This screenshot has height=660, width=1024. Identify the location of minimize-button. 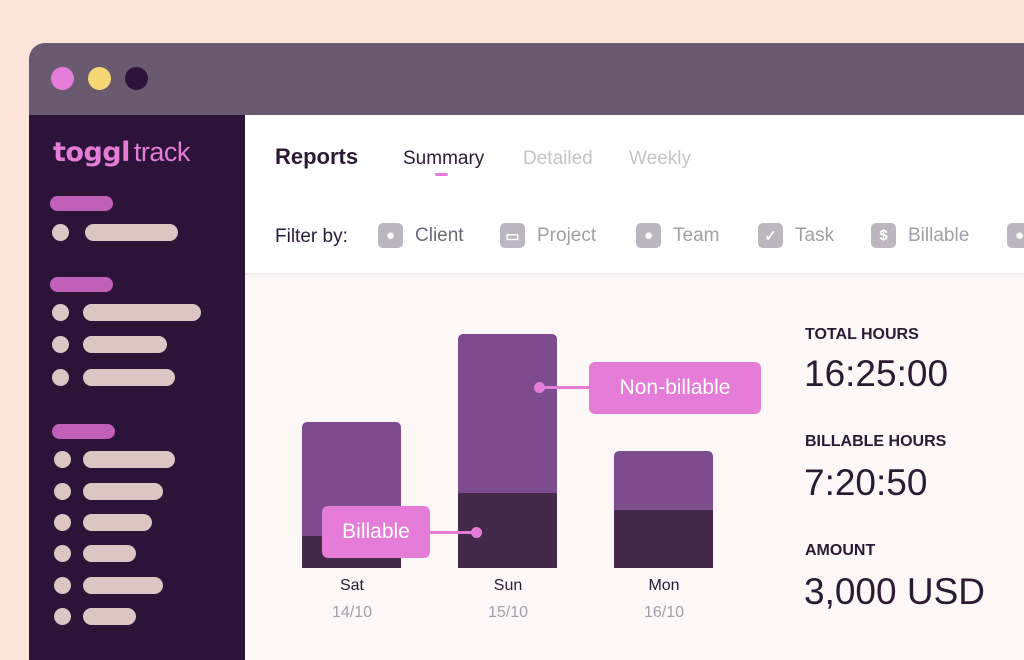
(99, 78).